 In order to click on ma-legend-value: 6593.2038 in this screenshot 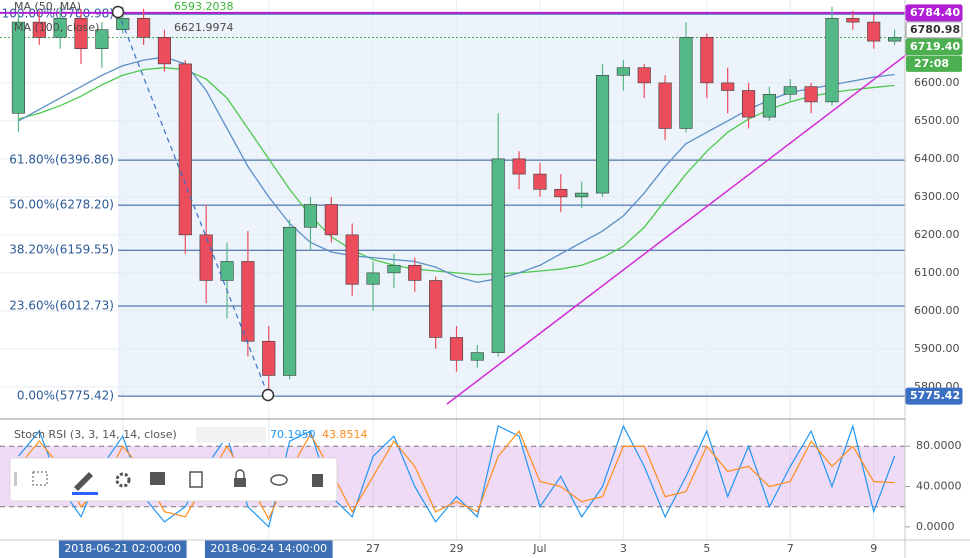, I will do `click(204, 6)`.